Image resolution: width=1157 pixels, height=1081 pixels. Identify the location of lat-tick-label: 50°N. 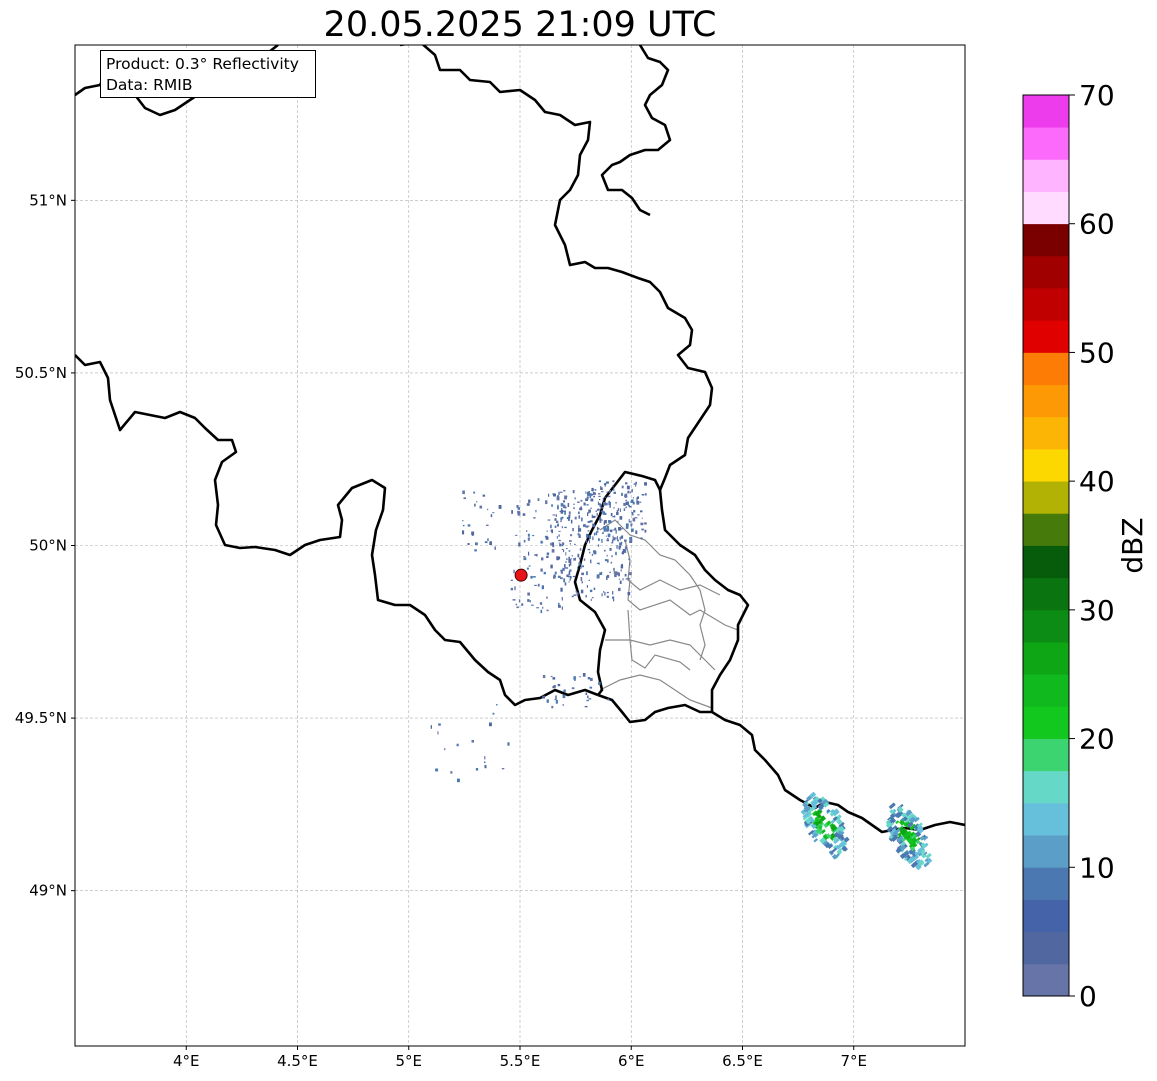
(48, 546).